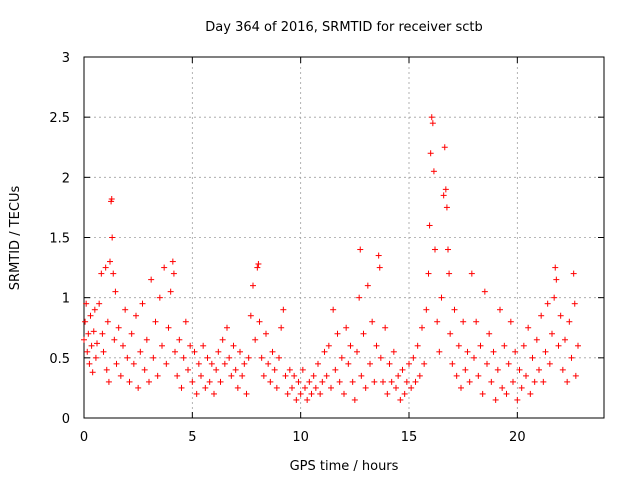  What do you see at coordinates (84, 437) in the screenshot?
I see `x-tick-label: 0` at bounding box center [84, 437].